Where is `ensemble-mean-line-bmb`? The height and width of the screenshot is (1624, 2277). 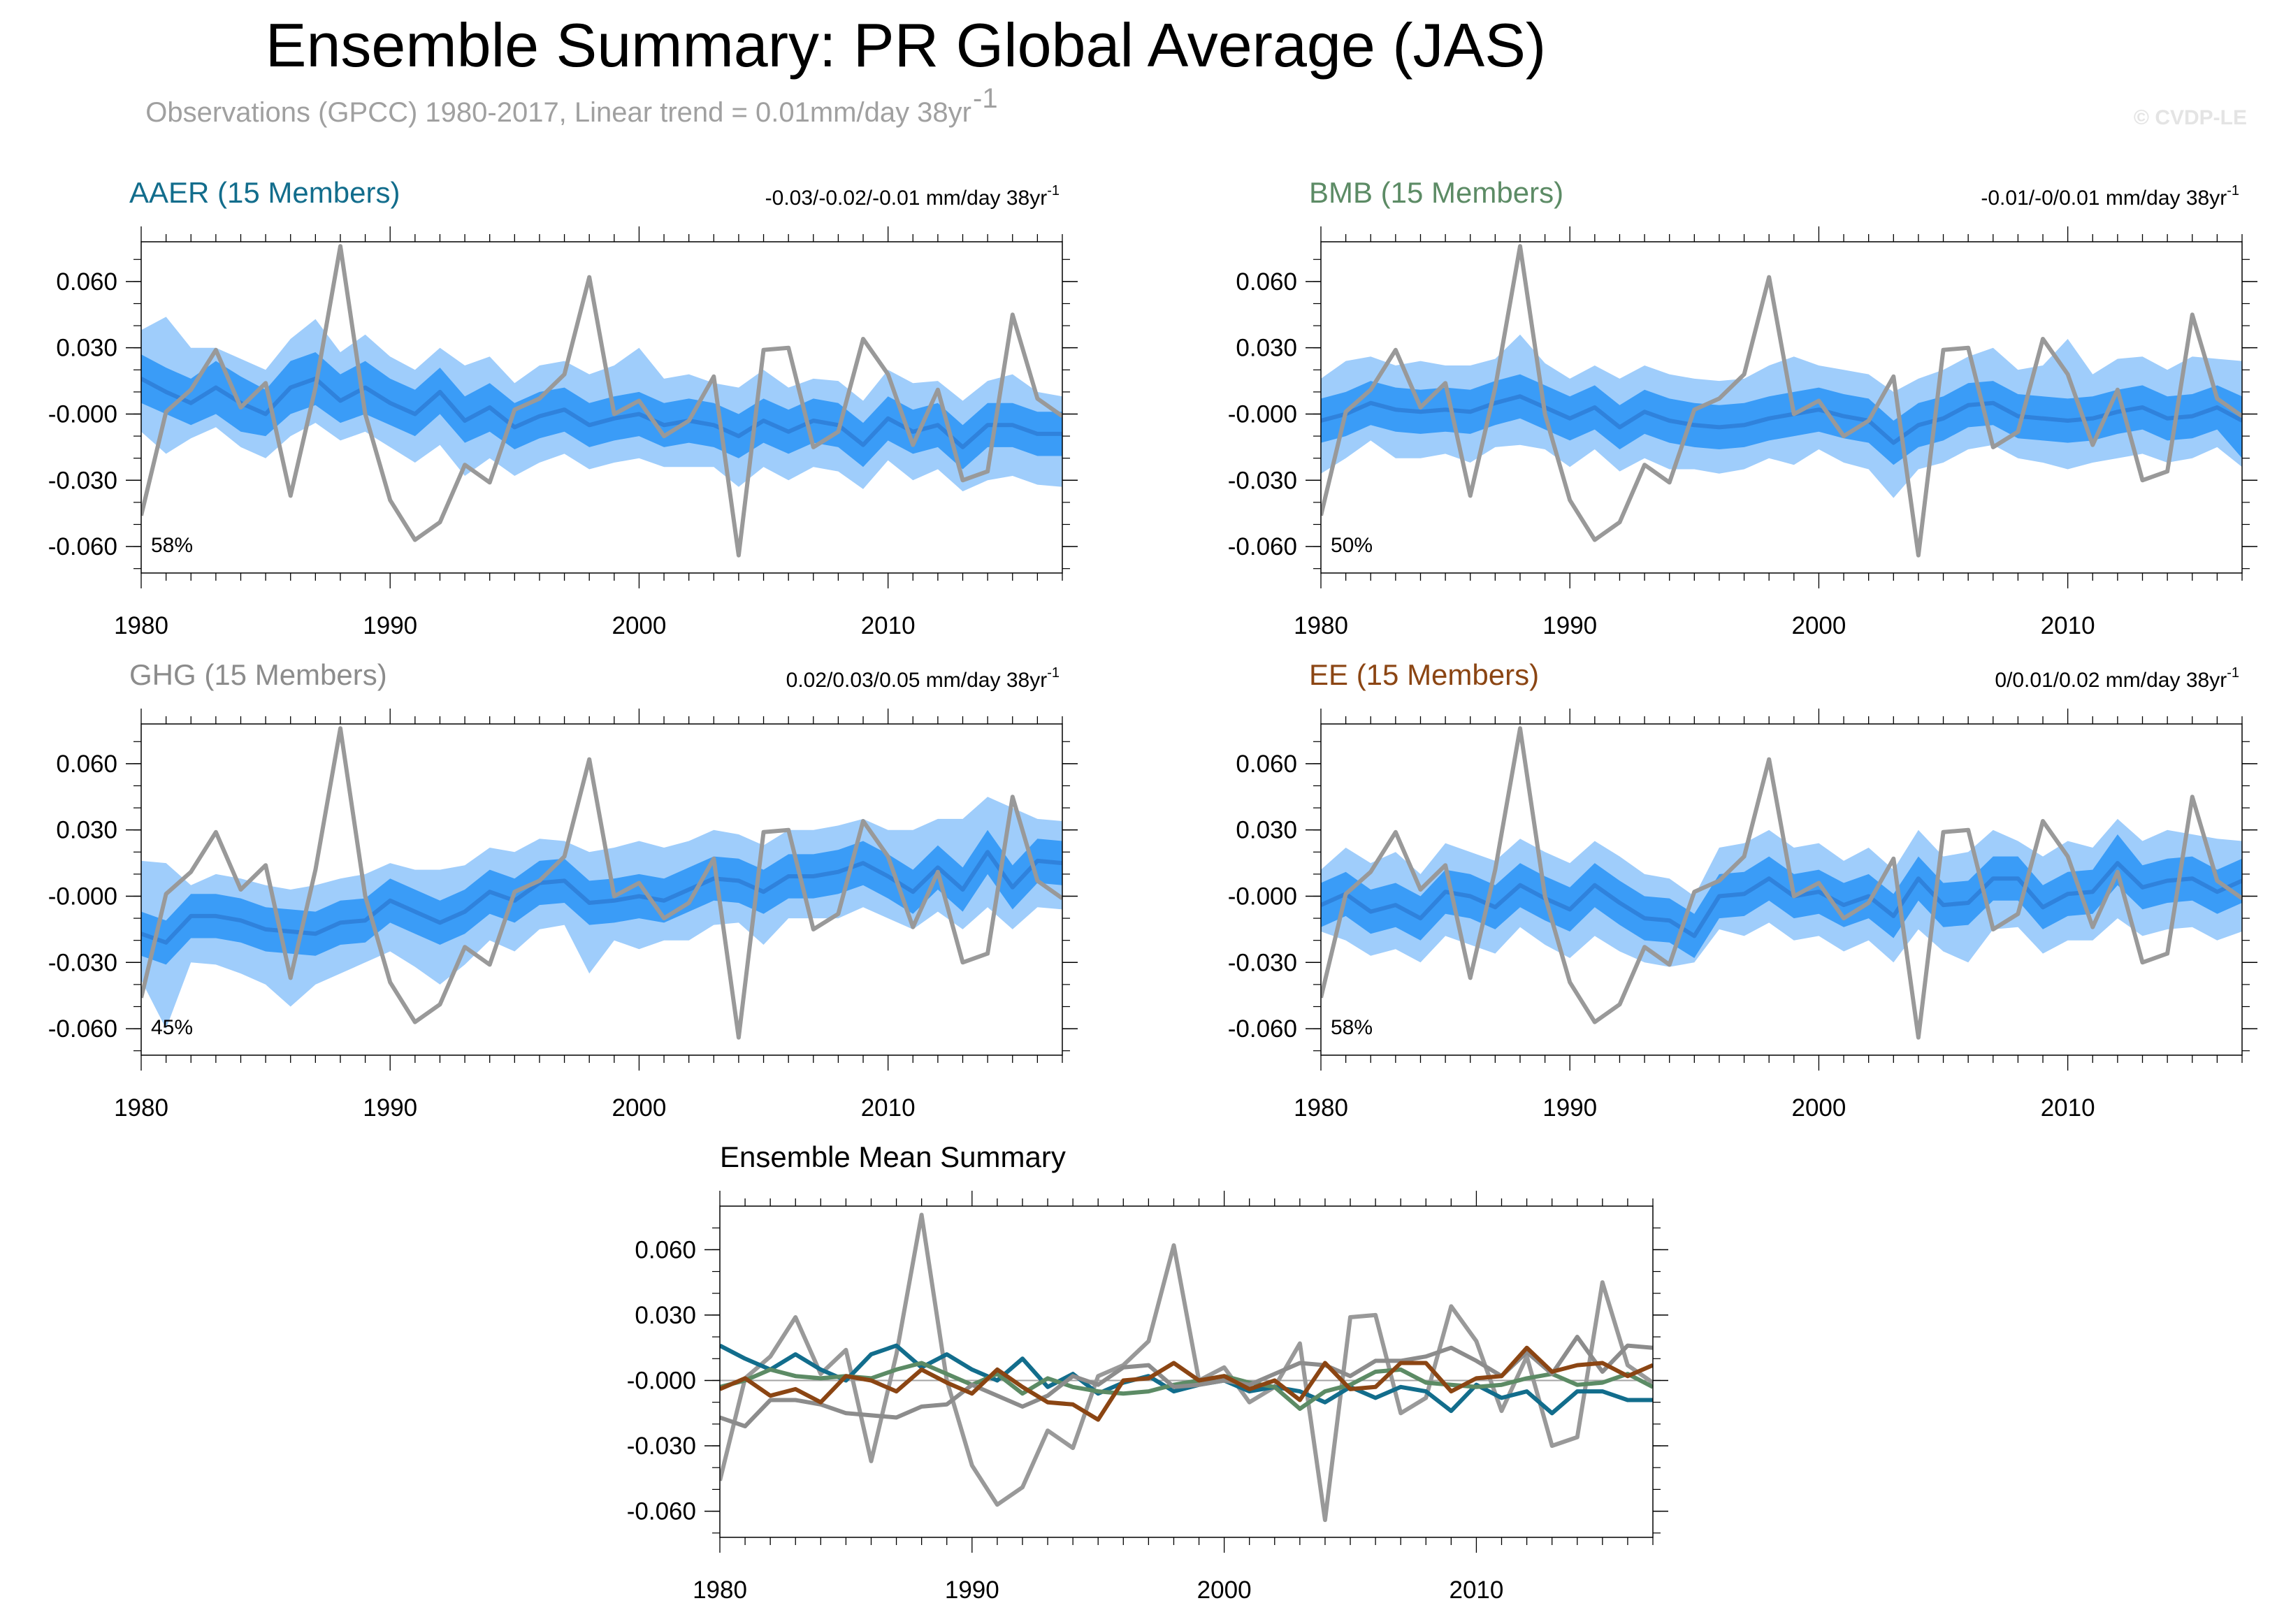
ensemble-mean-line-bmb is located at coordinates (1186, 1386).